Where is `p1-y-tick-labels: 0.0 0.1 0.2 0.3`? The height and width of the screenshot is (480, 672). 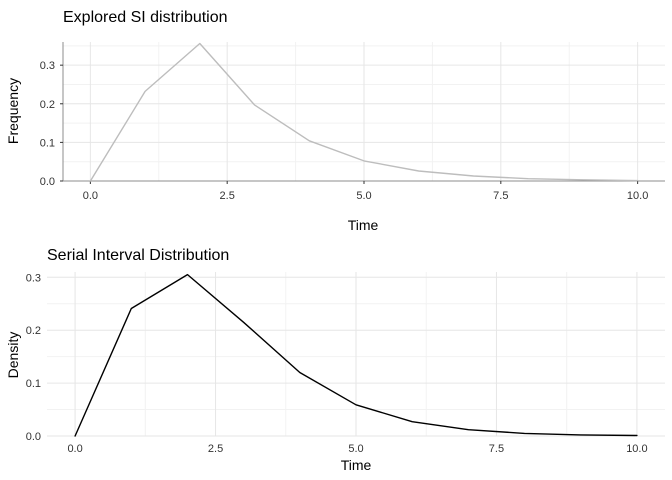
p1-y-tick-labels: 0.0 0.1 0.2 0.3 is located at coordinates (33, 357).